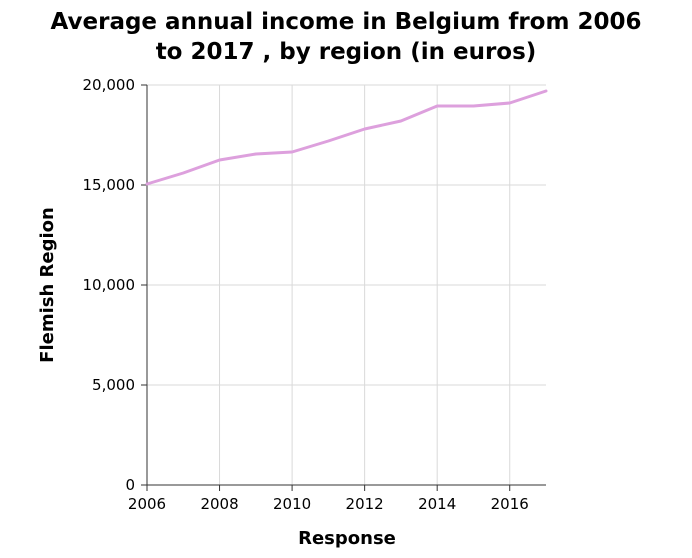 Image resolution: width=692 pixels, height=558 pixels. I want to click on y-tick-label: 15,000, so click(109, 185).